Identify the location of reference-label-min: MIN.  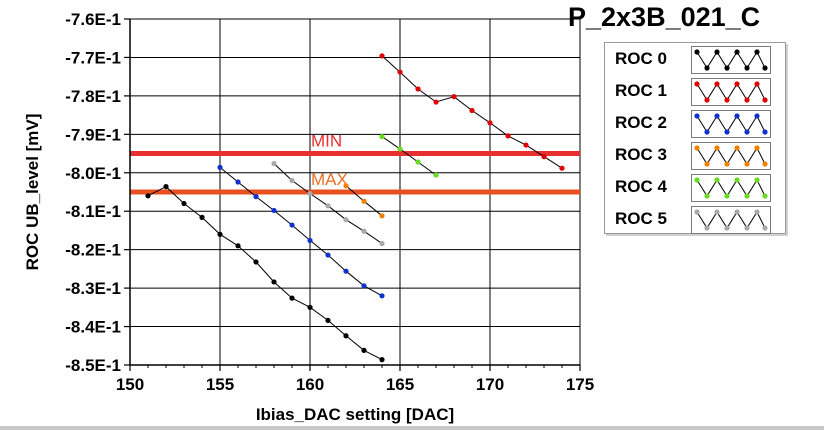
(326, 141).